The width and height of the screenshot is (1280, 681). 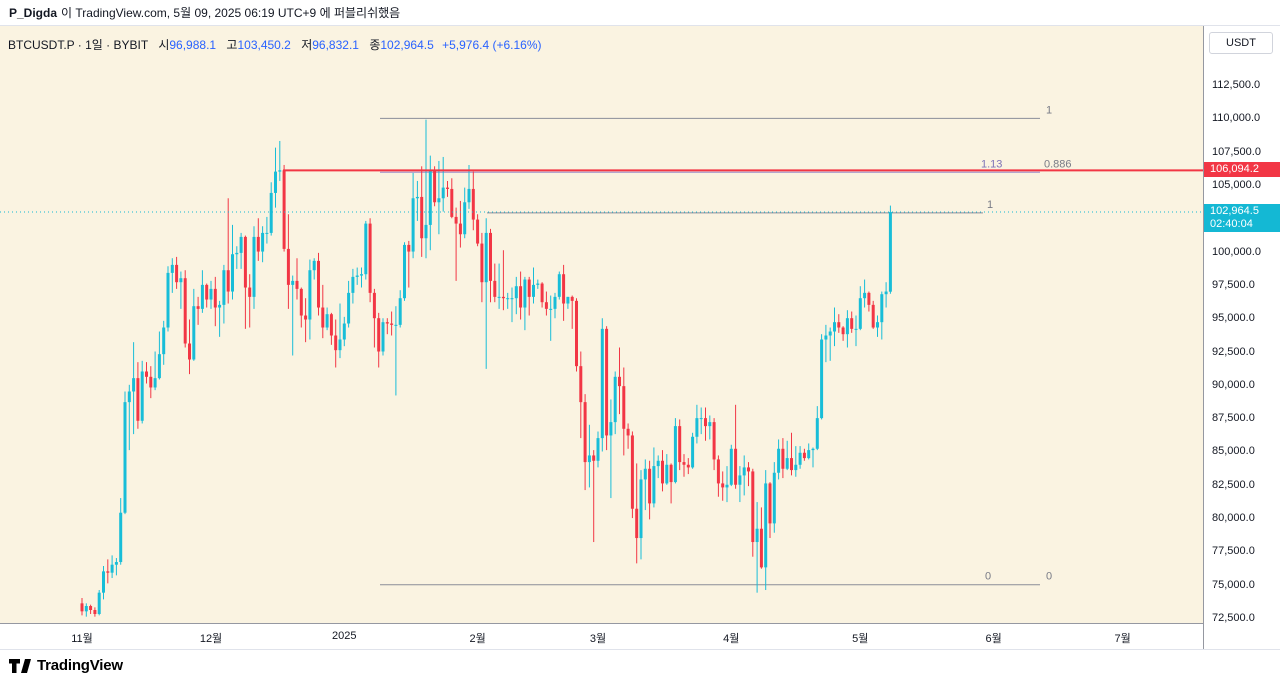 I want to click on fib-level-label: 0, so click(x=988, y=577).